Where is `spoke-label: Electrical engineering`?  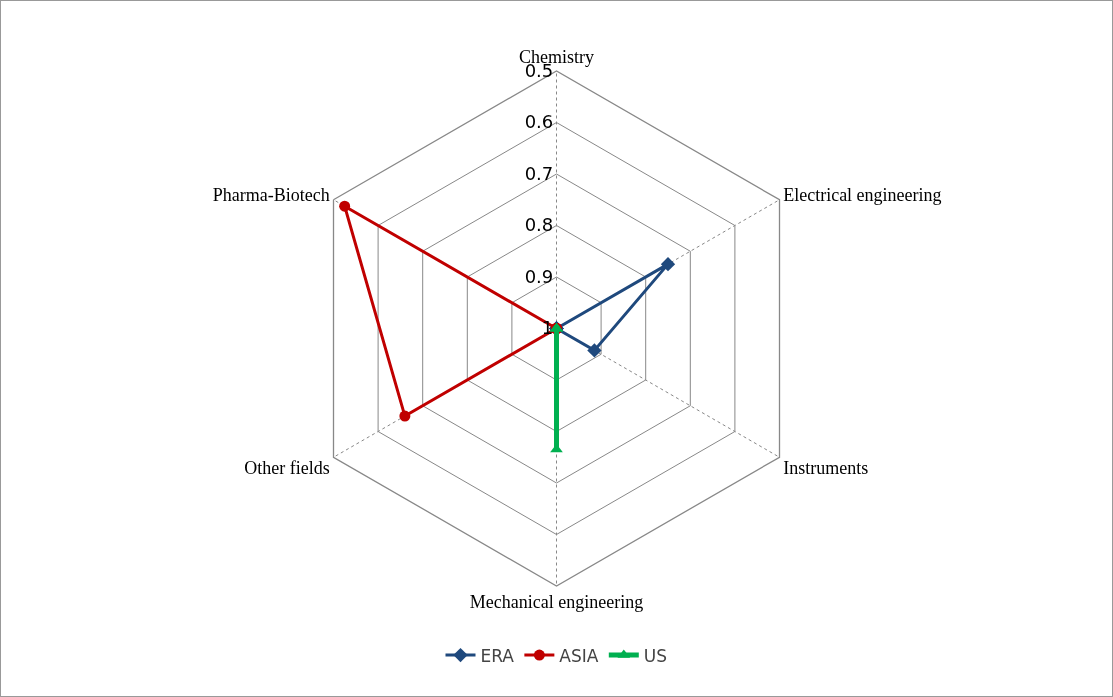 spoke-label: Electrical engineering is located at coordinates (862, 195).